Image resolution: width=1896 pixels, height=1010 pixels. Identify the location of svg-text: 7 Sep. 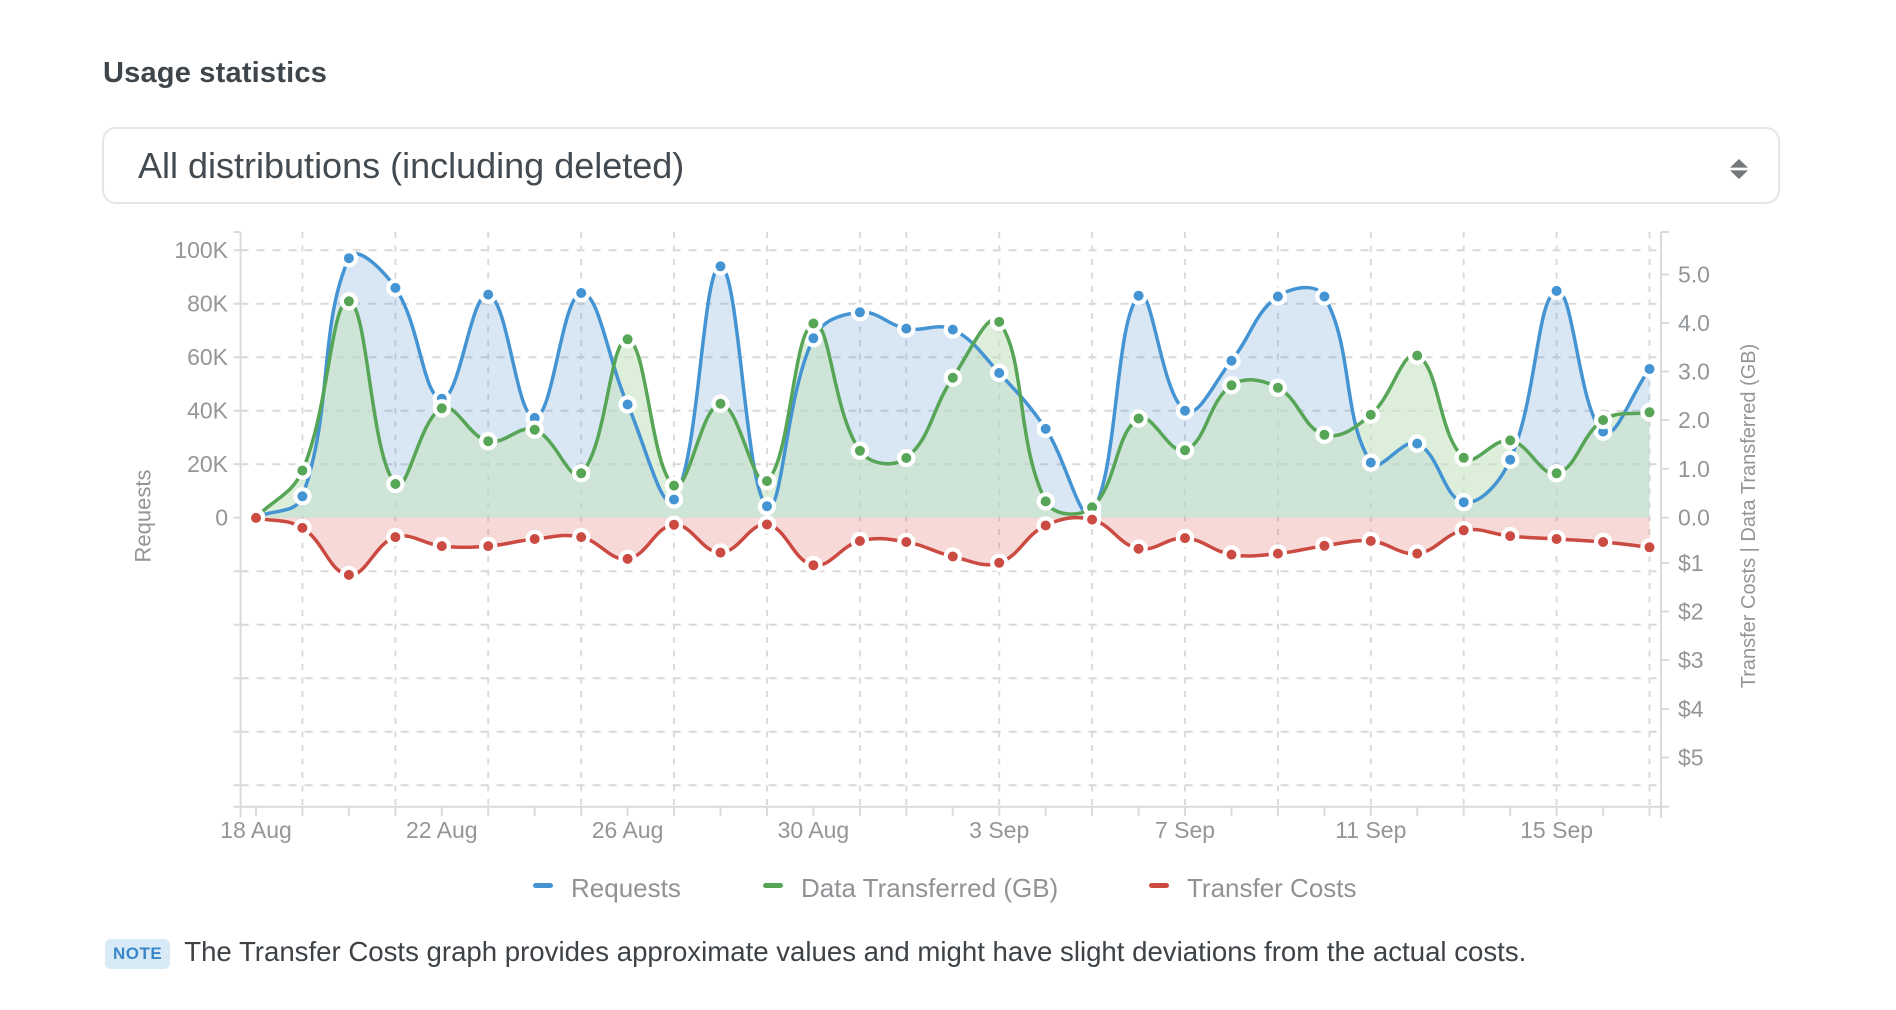
(1185, 830).